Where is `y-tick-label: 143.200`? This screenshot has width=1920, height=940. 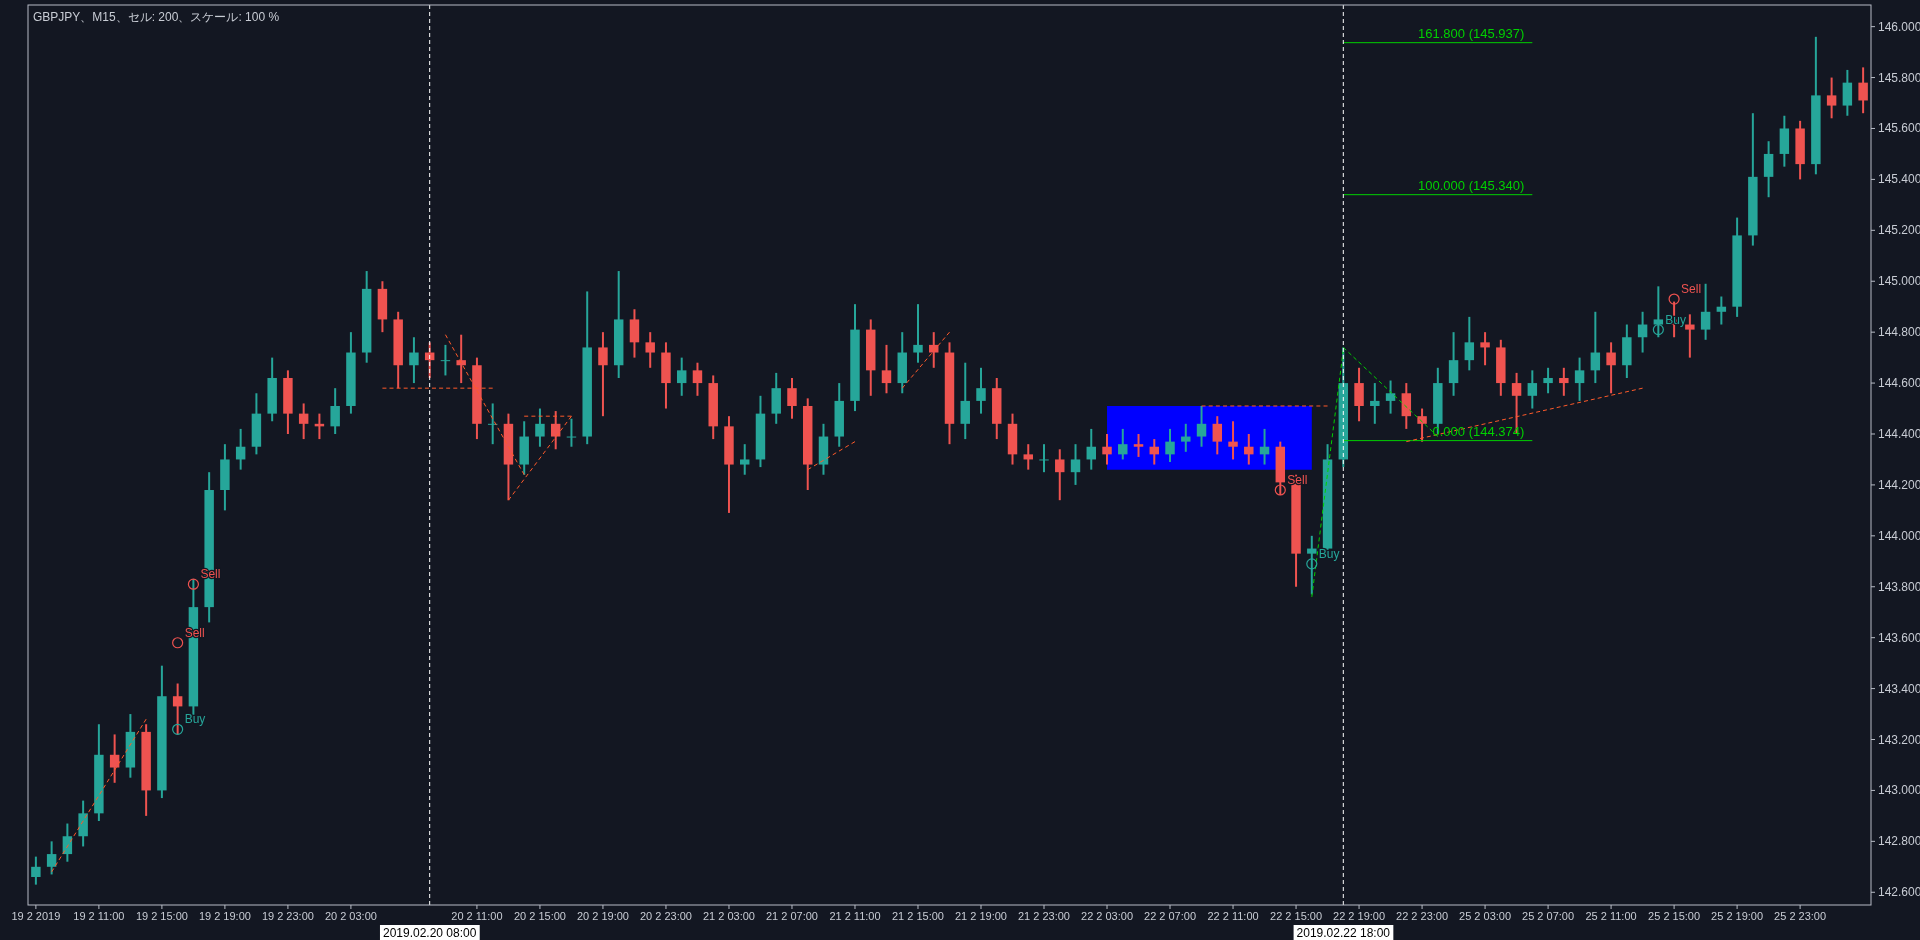
y-tick-label: 143.200 is located at coordinates (1899, 739).